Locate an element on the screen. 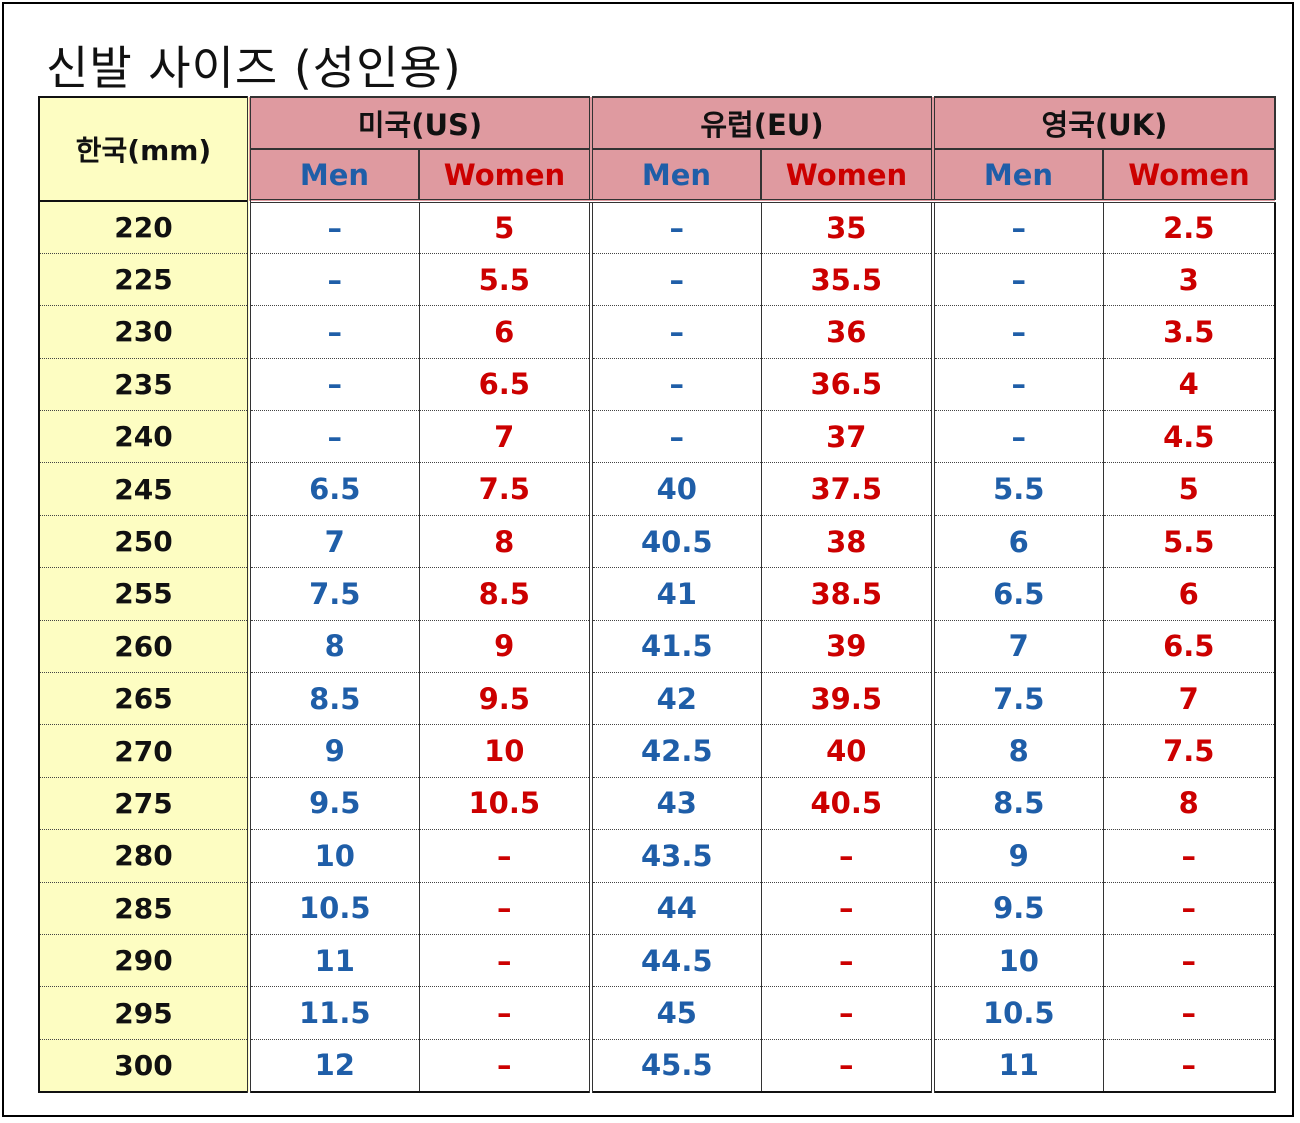 The width and height of the screenshot is (1300, 1123). table-row: 270 9 10 42.5 40 8 7.5 is located at coordinates (657, 751).